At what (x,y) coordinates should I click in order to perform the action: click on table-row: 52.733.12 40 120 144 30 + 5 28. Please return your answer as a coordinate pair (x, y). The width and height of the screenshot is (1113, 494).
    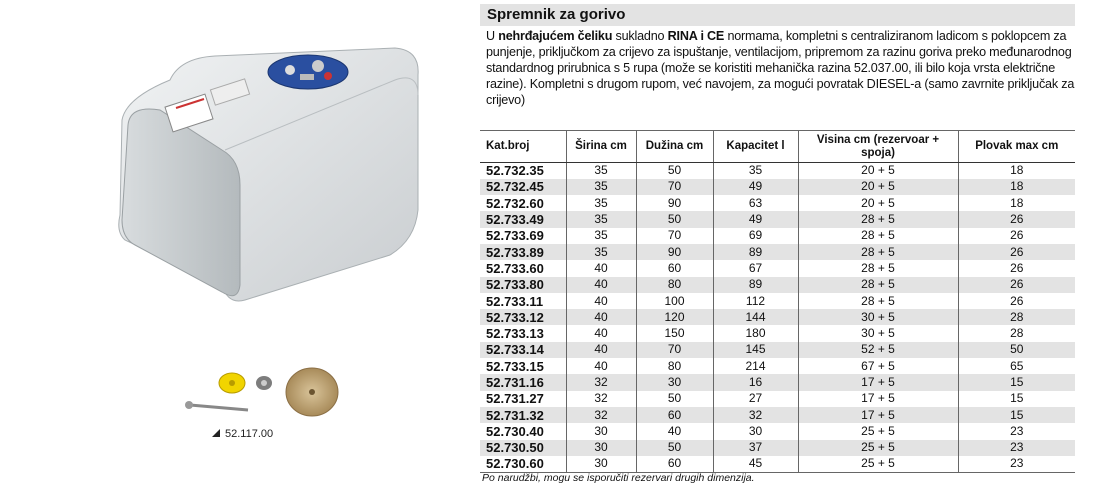
    Looking at the image, I should click on (777, 317).